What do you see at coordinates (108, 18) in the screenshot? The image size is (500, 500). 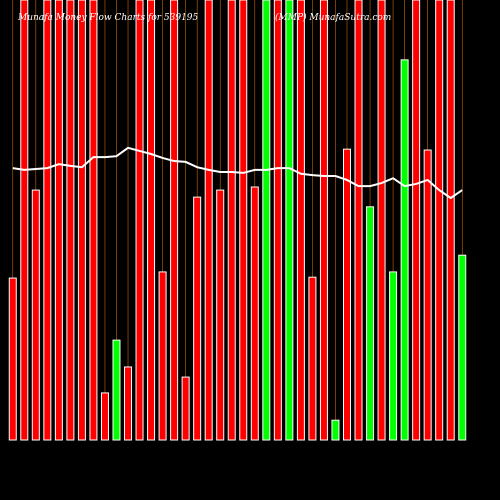 I see `chart-title: Munafa Money Flow Charts for 539195` at bounding box center [108, 18].